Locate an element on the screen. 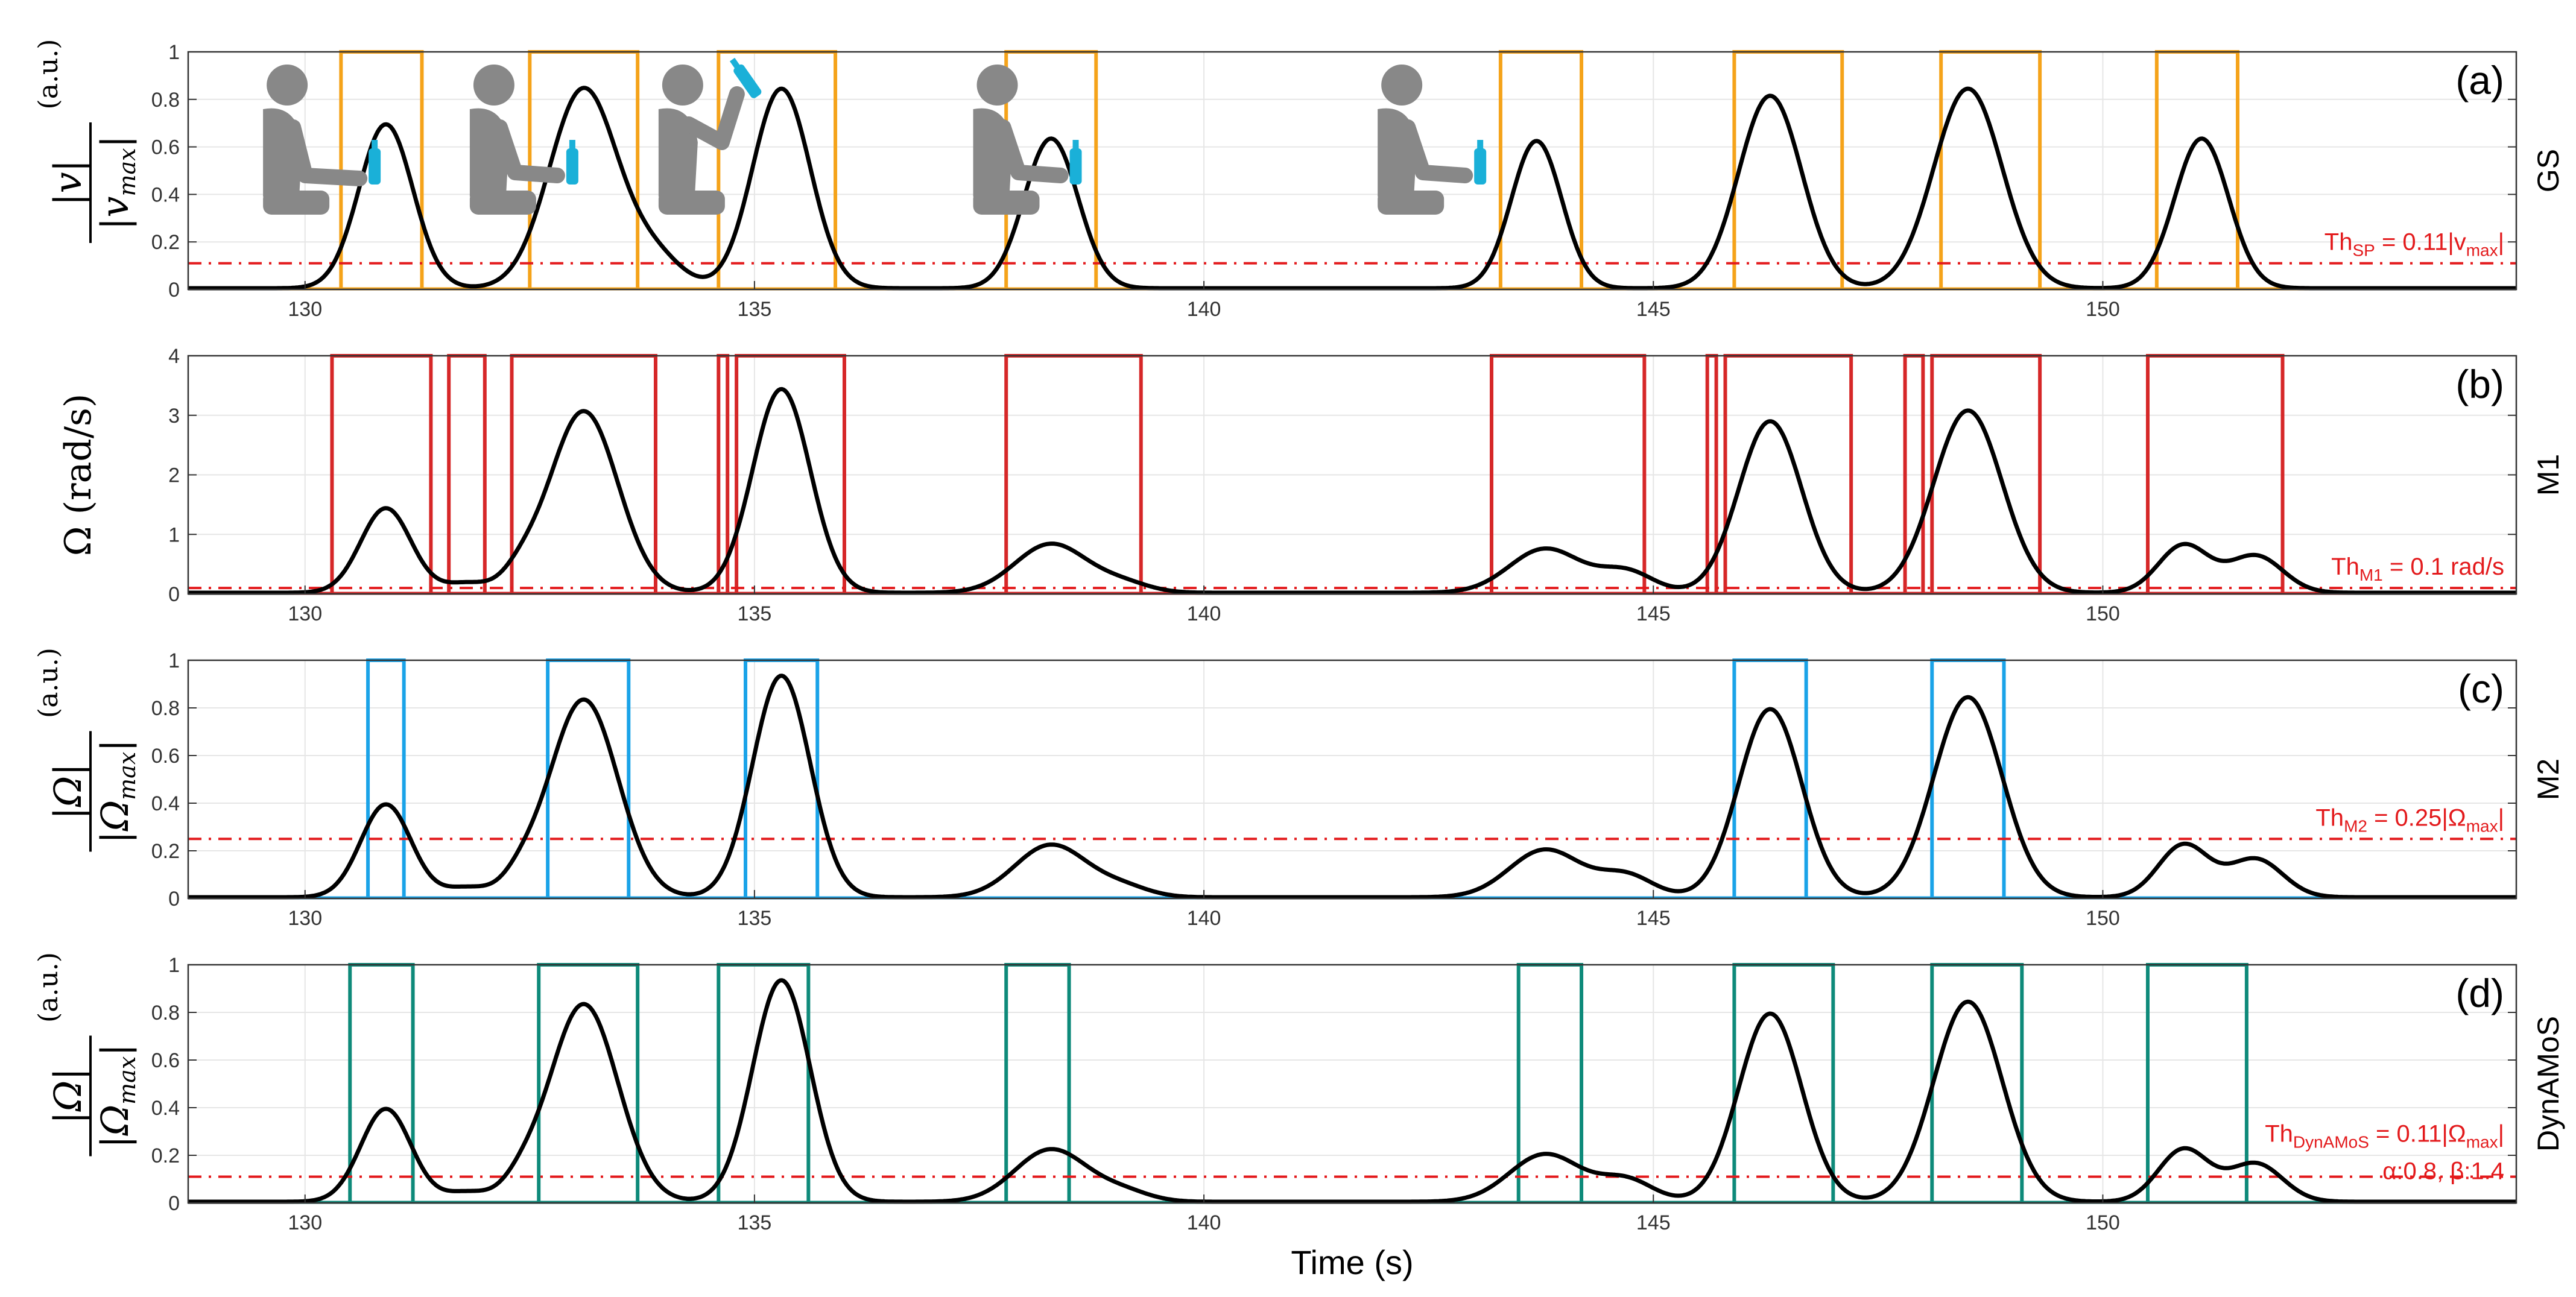  text-span: |v is located at coordinates (115, 213).